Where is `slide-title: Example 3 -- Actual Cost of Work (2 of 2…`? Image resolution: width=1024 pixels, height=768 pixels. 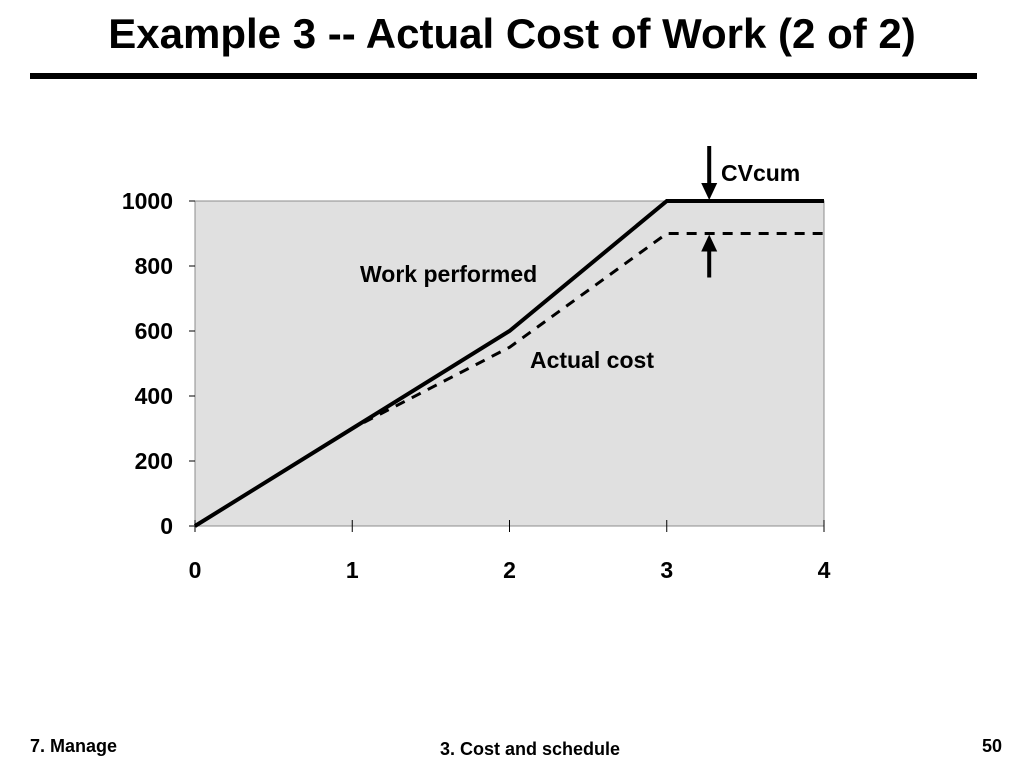
slide-title: Example 3 -- Actual Cost of Work (2 of 2… is located at coordinates (512, 33).